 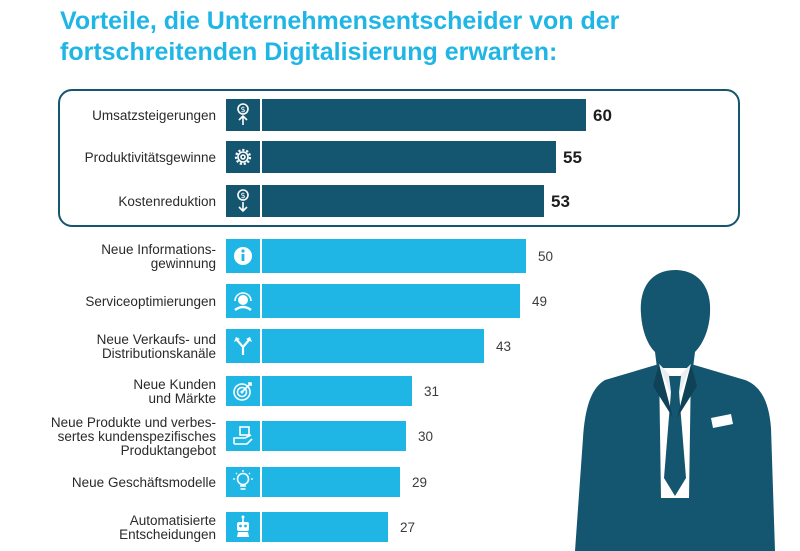 What do you see at coordinates (602, 115) in the screenshot?
I see `value-label: 60` at bounding box center [602, 115].